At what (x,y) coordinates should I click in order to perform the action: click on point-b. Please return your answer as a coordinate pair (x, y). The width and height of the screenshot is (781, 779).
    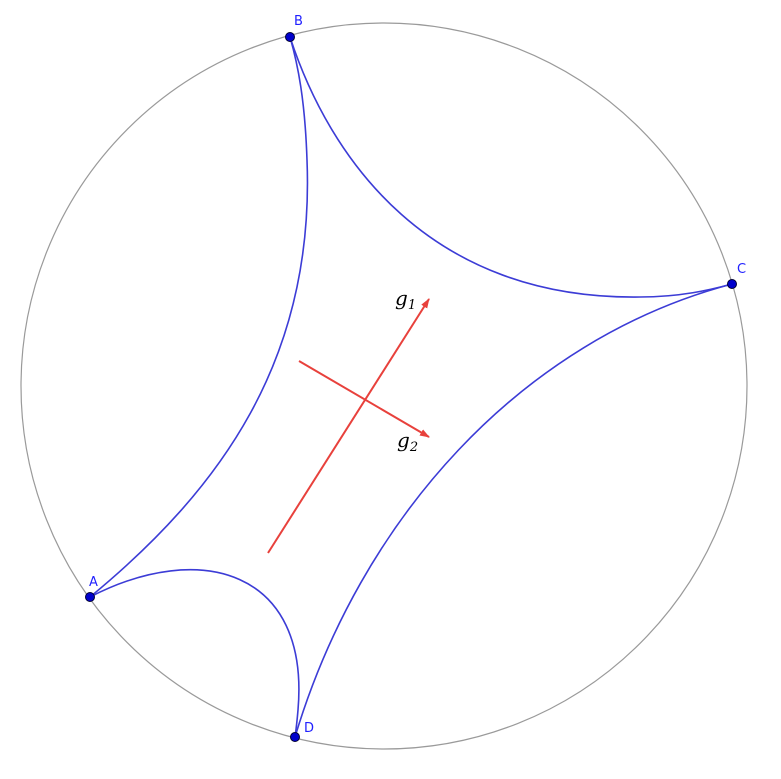
    Looking at the image, I should click on (290, 37).